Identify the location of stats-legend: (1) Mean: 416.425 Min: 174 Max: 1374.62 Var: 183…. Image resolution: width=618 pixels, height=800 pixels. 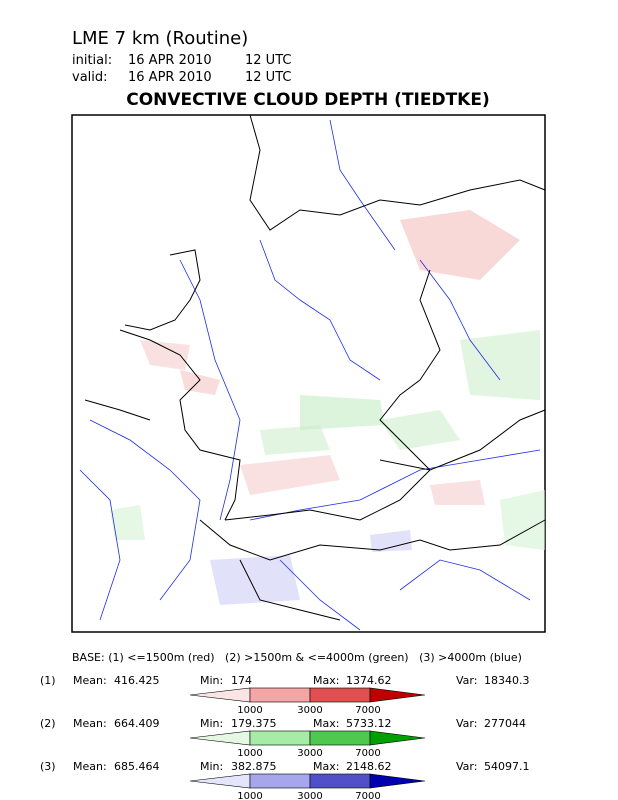
(285, 737).